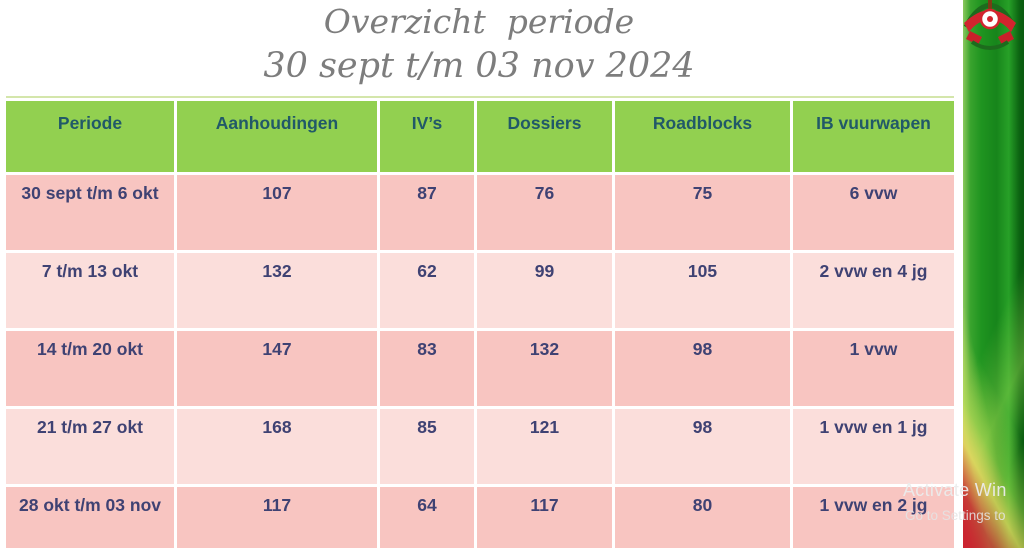 Image resolution: width=1024 pixels, height=548 pixels. I want to click on col-header-roadblocks: Roadblocks, so click(702, 136).